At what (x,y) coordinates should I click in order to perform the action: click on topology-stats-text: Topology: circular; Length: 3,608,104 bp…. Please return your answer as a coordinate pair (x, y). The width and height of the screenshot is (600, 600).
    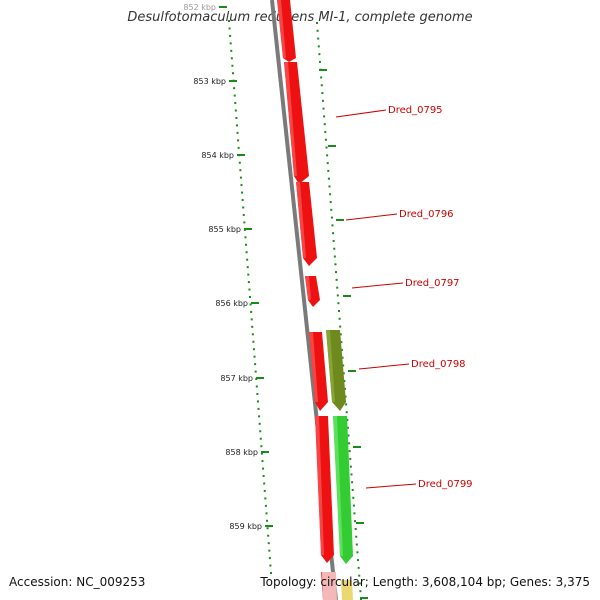
    Looking at the image, I should click on (425, 582).